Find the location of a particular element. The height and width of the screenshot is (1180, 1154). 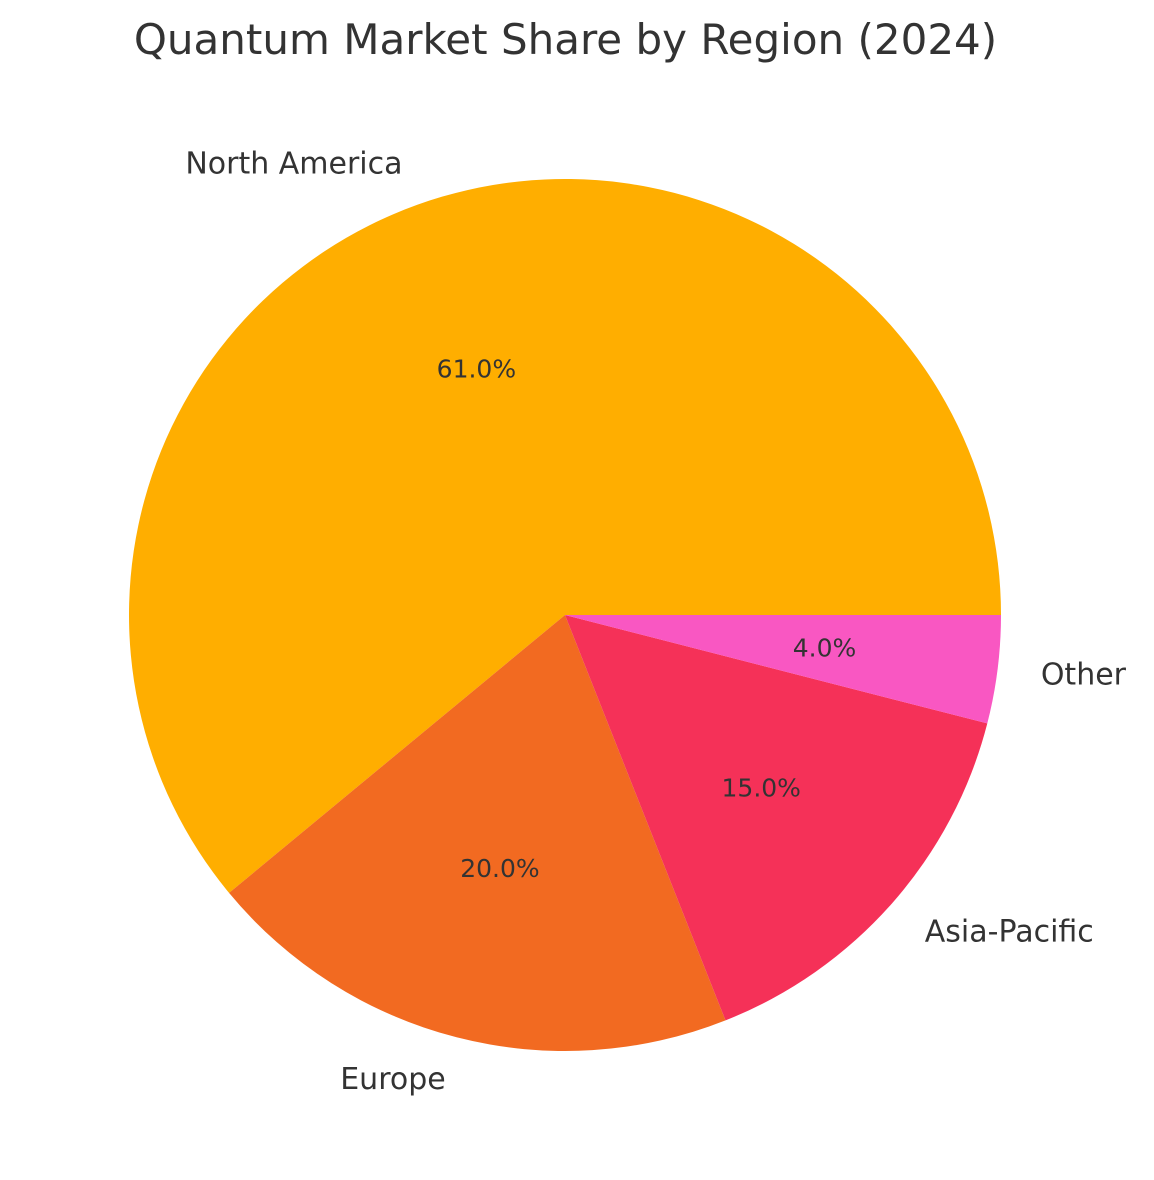

slice-label-other: Other is located at coordinates (1084, 675).